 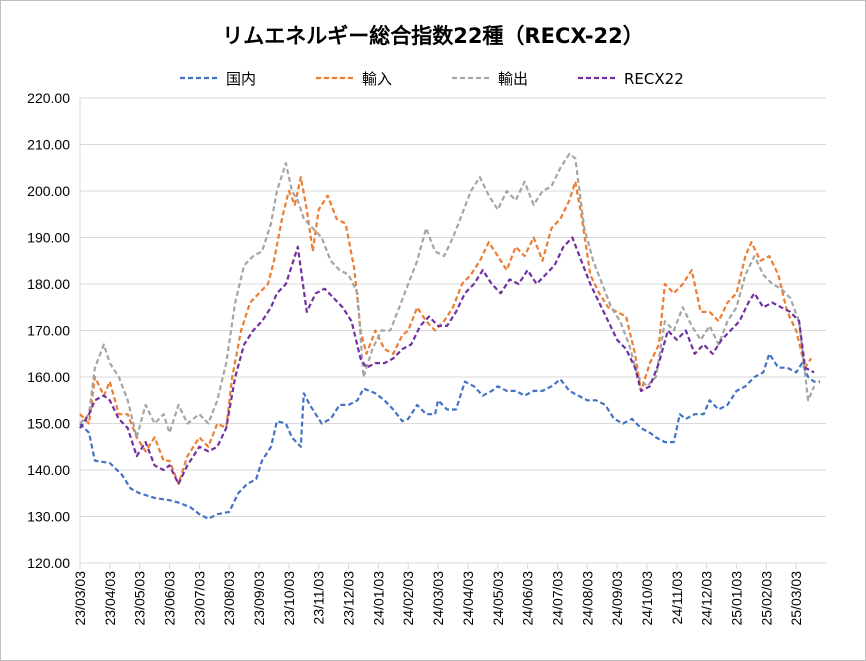 What do you see at coordinates (349, 598) in the screenshot?
I see `x-tick-label: 23/12/03` at bounding box center [349, 598].